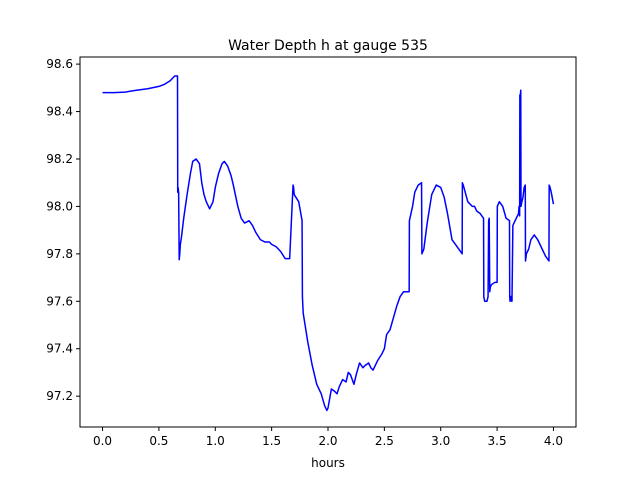  I want to click on x-tick-label: 0.5, so click(158, 441).